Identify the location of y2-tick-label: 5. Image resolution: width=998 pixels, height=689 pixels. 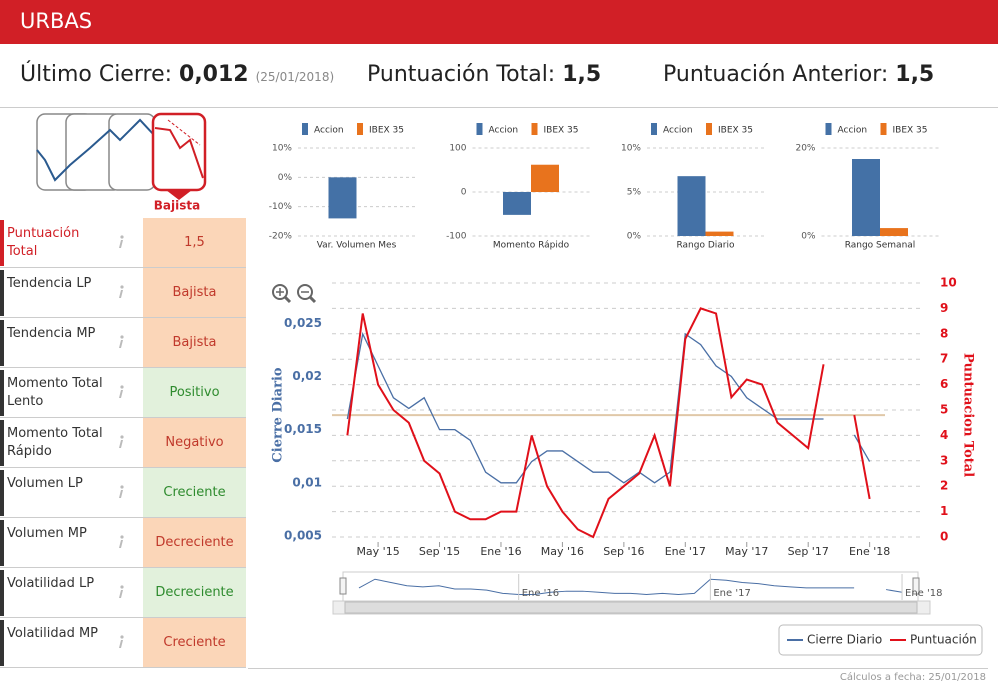
(944, 410).